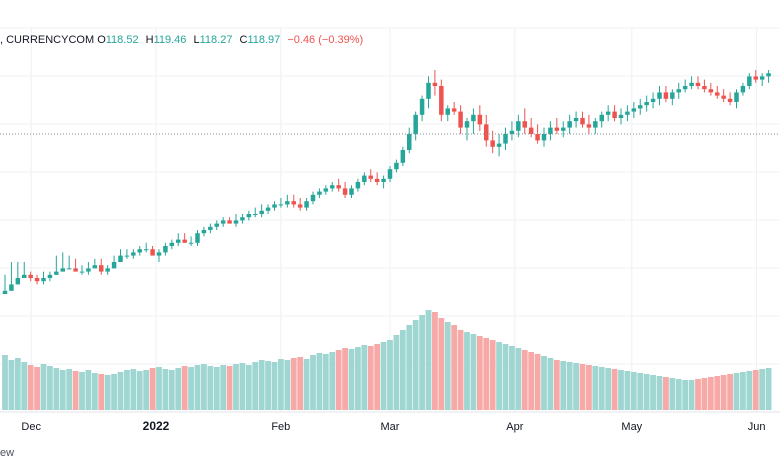  I want to click on close-value: 118.97, so click(264, 40).